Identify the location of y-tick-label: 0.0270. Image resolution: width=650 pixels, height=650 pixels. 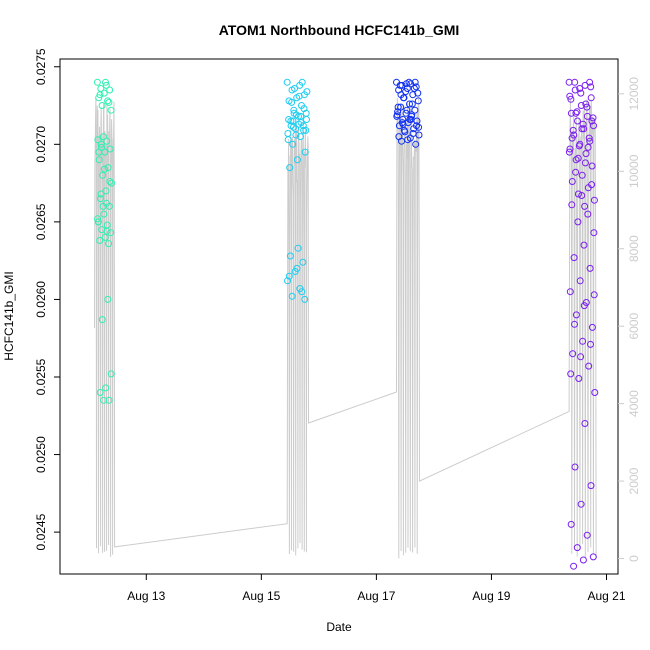
(41, 144).